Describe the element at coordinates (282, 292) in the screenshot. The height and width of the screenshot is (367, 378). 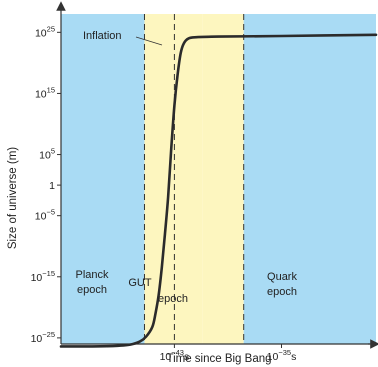
I see `region-label-3-1: epoch` at that location.